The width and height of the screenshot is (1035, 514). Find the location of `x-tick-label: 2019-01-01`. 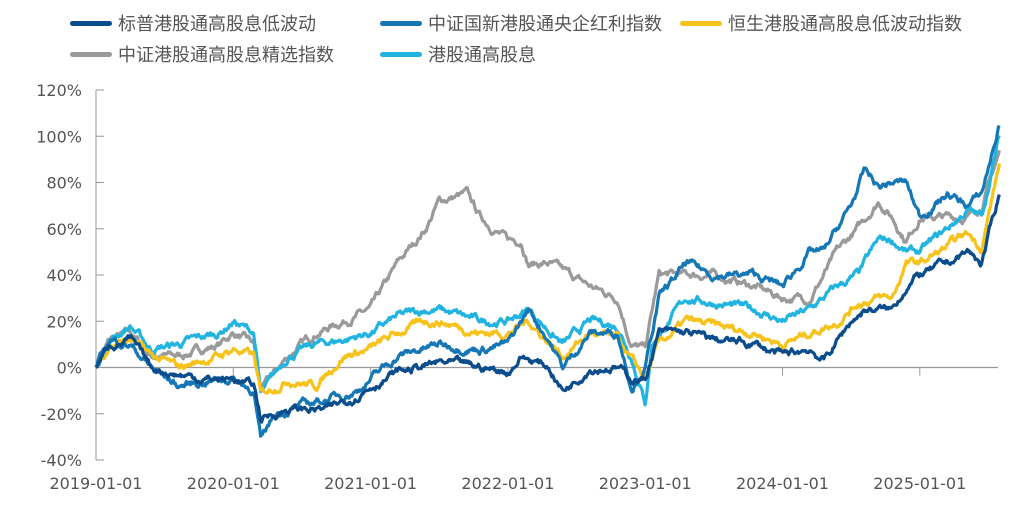

x-tick-label: 2019-01-01 is located at coordinates (96, 483).